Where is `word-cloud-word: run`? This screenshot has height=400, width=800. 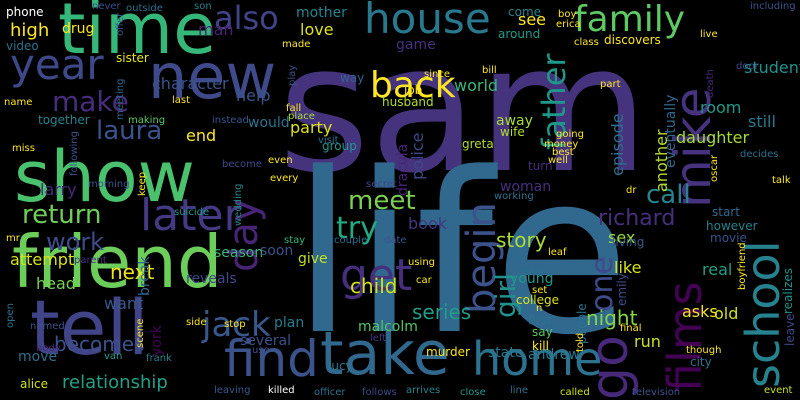
word-cloud-word: run is located at coordinates (647, 341).